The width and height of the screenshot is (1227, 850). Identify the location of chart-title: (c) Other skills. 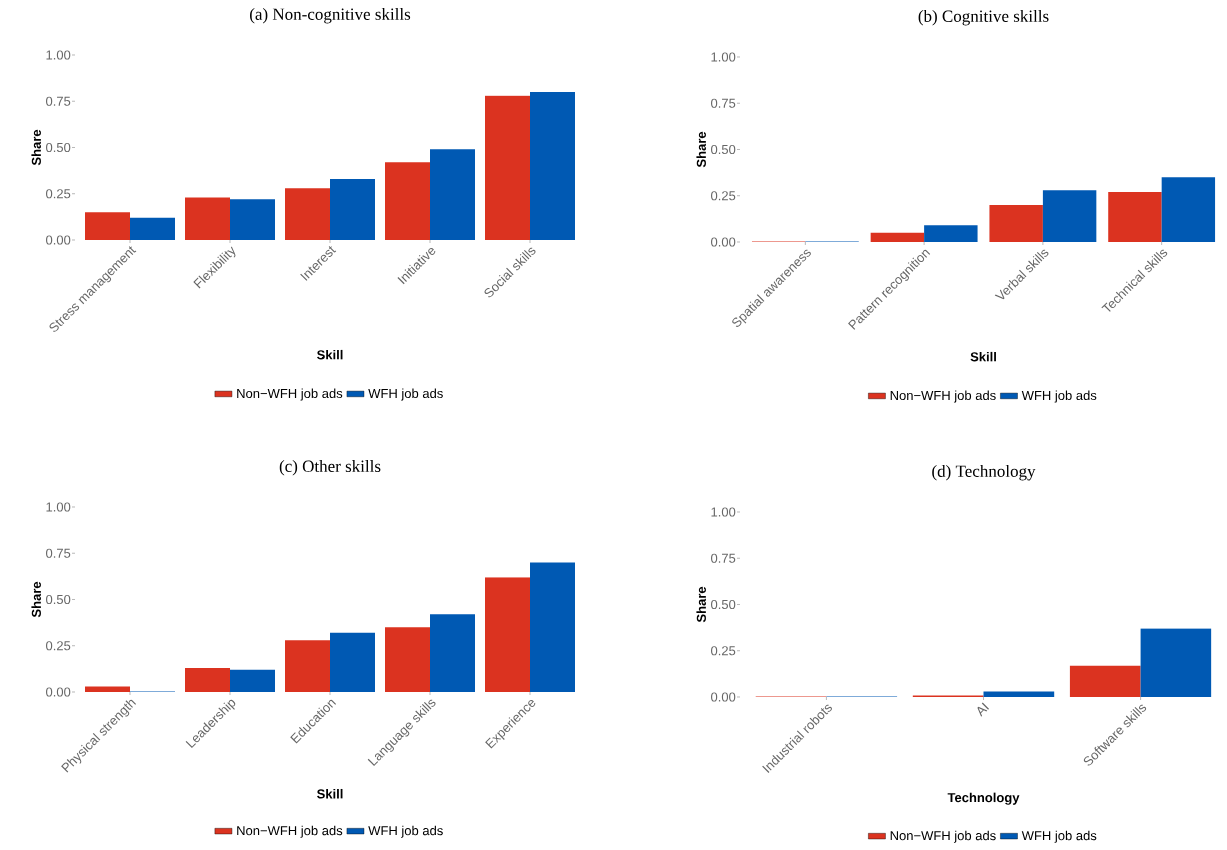
(330, 468).